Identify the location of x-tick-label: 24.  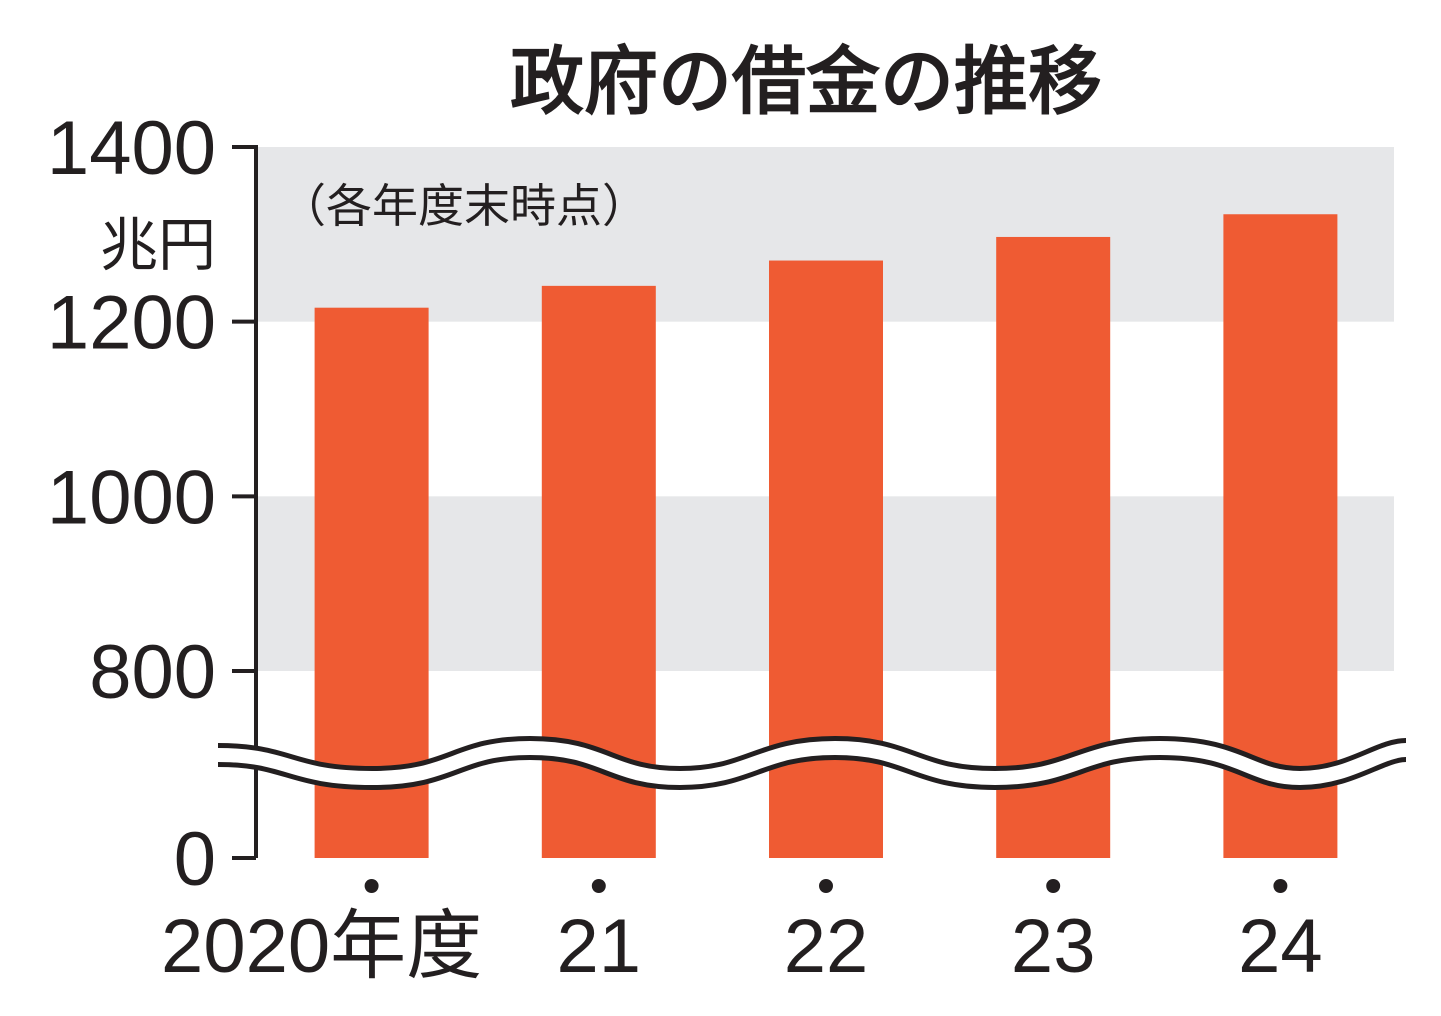
(1280, 946).